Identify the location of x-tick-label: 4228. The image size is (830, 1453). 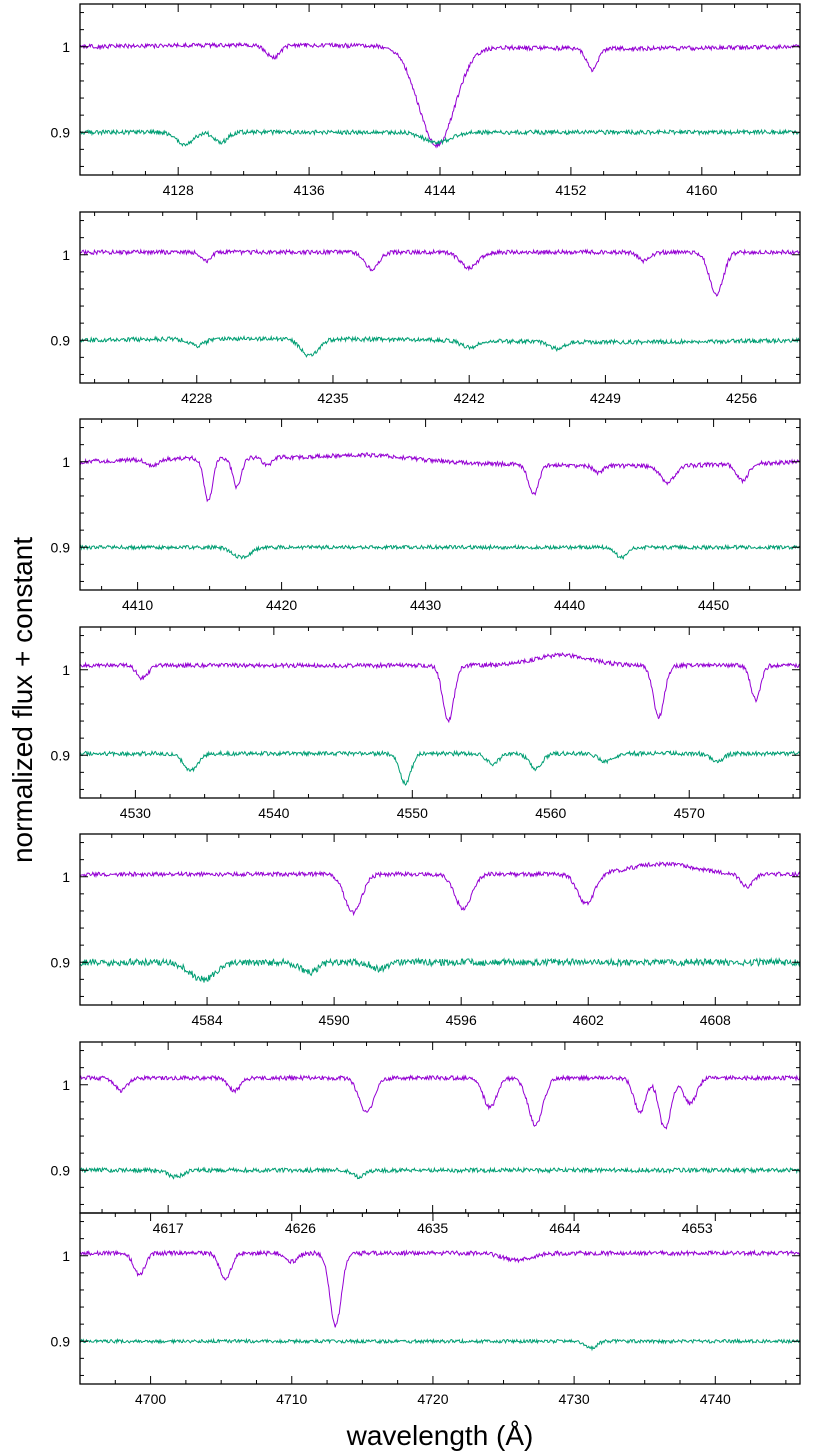
(196, 398).